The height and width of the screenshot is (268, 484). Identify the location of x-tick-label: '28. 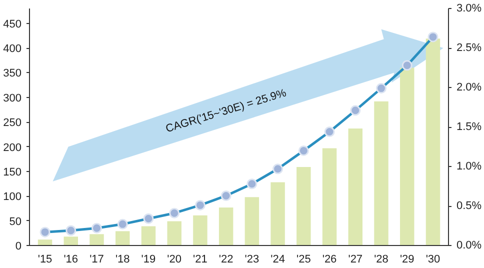
(381, 260).